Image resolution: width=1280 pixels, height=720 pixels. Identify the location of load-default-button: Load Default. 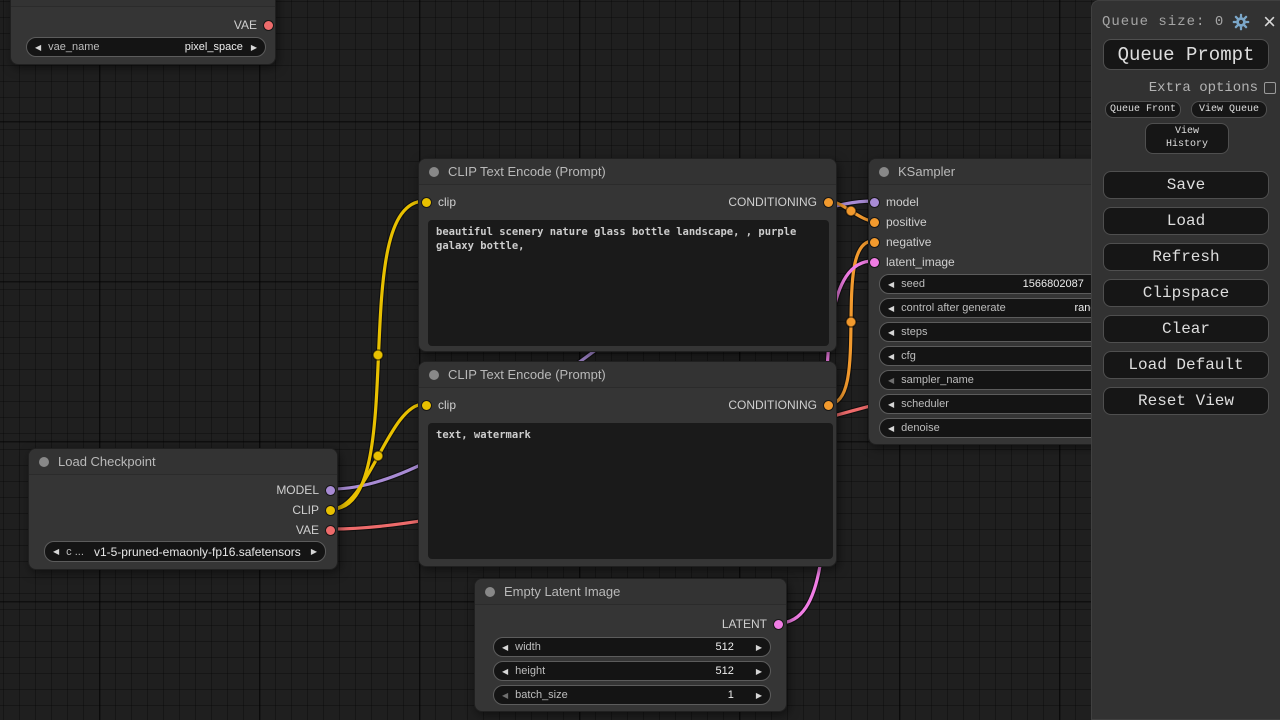
(1186, 365).